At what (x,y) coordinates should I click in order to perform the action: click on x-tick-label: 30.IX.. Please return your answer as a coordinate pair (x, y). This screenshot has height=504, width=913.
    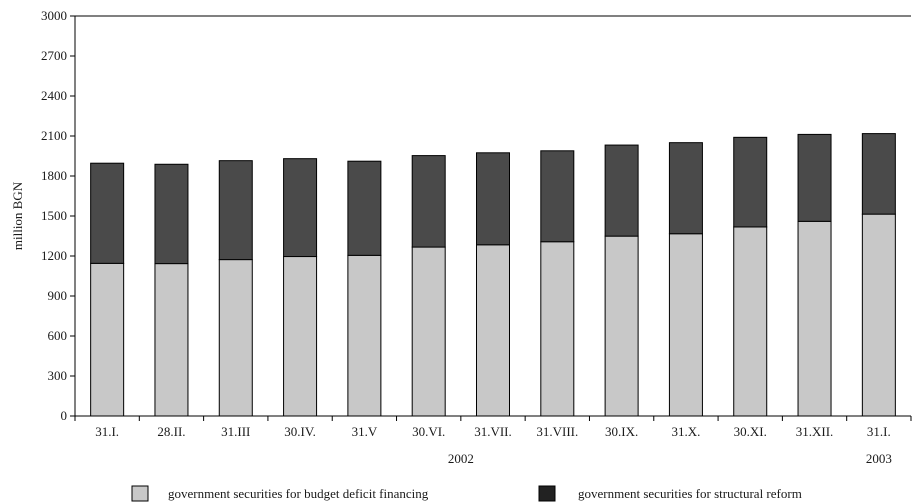
    Looking at the image, I should click on (621, 431).